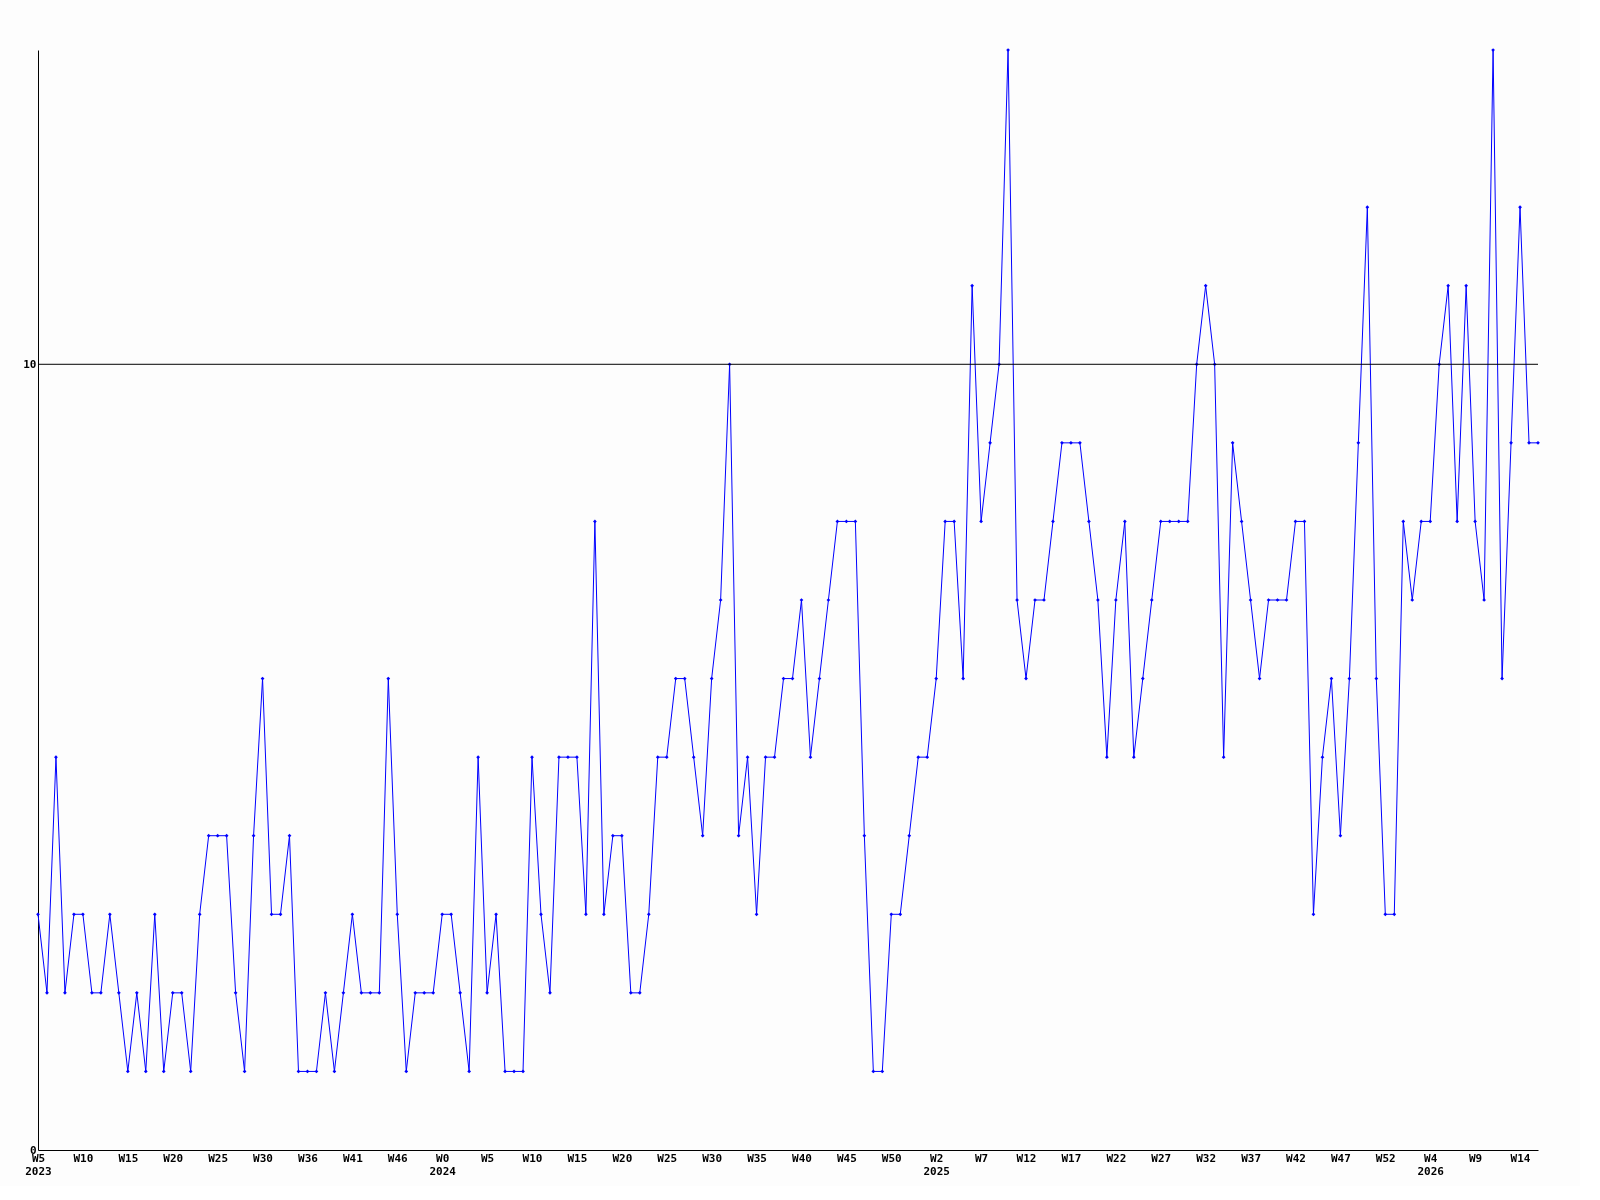  Describe the element at coordinates (308, 1158) in the screenshot. I see `x-tick-label: W36` at that location.